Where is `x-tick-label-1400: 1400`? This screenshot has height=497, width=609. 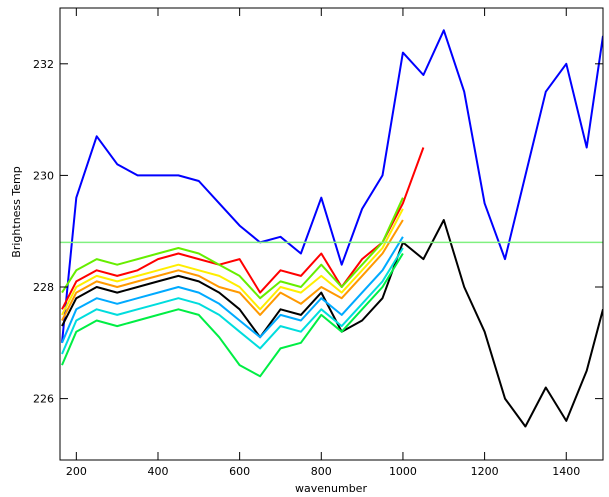
x-tick-label-1400: 1400 is located at coordinates (566, 471).